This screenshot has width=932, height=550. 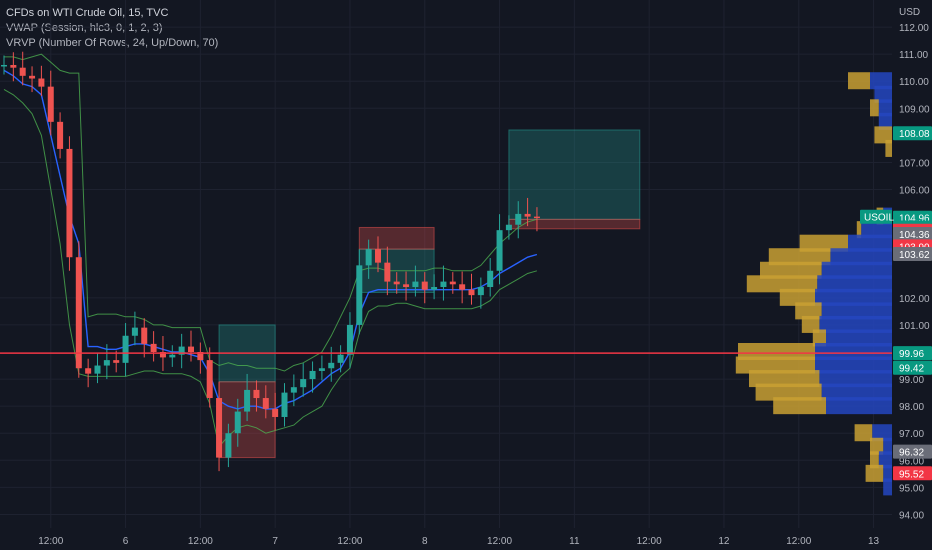 I want to click on legend-vwap: VWAP (Session, hlc3, 0, 1, 2, 3), so click(x=84, y=28).